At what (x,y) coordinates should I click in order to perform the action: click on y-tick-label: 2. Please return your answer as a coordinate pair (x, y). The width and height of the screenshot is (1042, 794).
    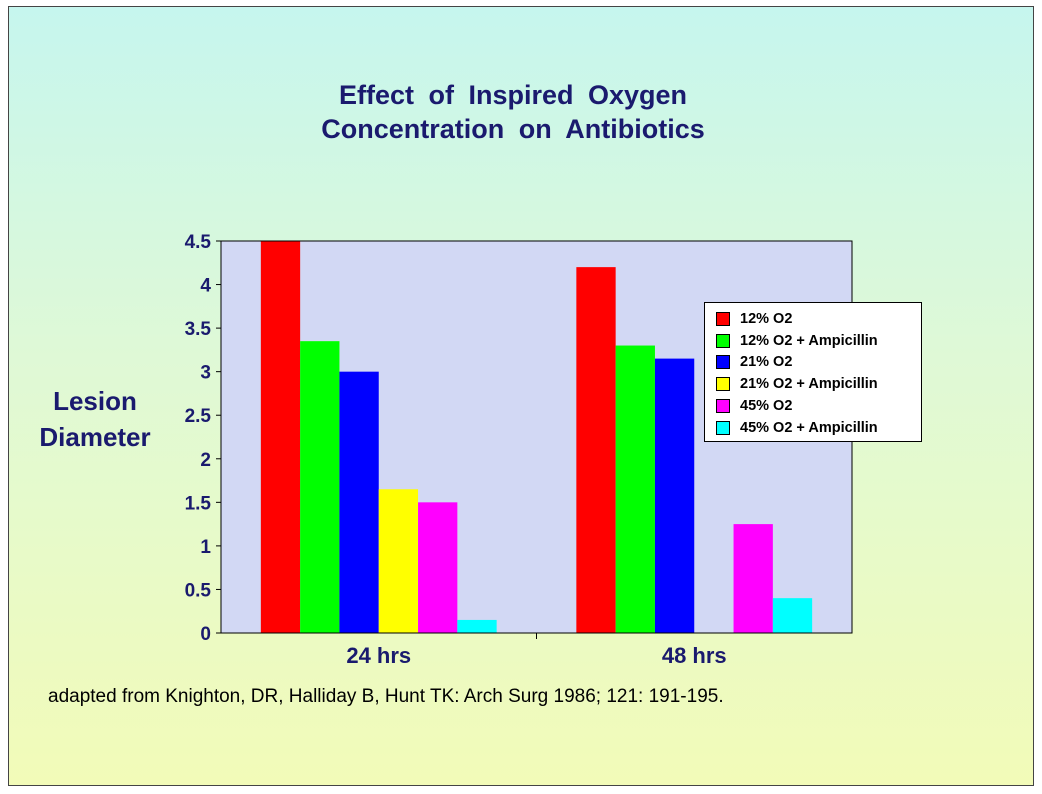
    Looking at the image, I should click on (205, 460).